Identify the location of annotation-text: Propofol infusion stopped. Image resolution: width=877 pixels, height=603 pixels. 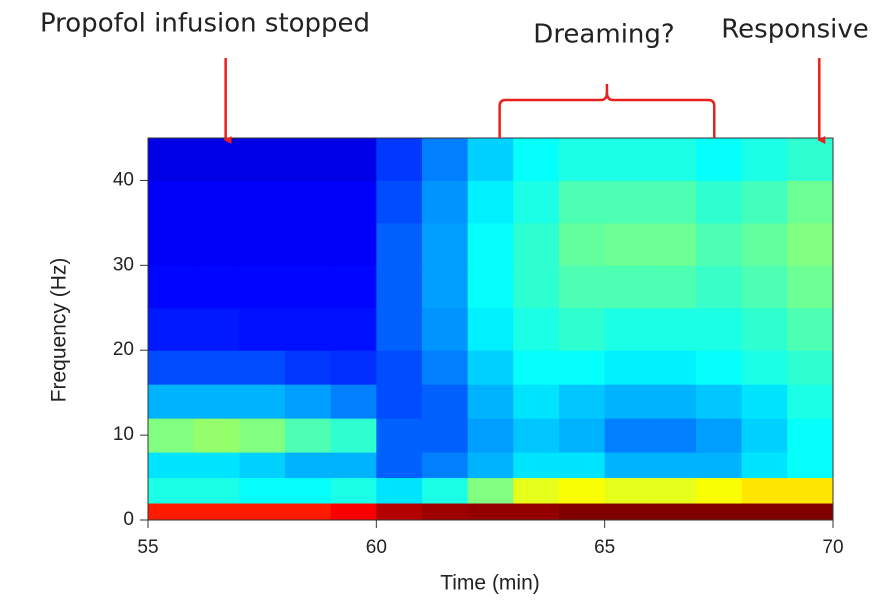
(205, 24).